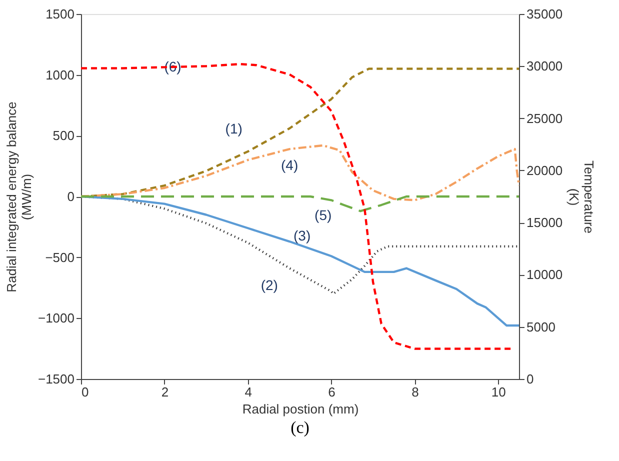 The width and height of the screenshot is (619, 461). Describe the element at coordinates (60, 14) in the screenshot. I see `y-tick-label: 1500` at that location.